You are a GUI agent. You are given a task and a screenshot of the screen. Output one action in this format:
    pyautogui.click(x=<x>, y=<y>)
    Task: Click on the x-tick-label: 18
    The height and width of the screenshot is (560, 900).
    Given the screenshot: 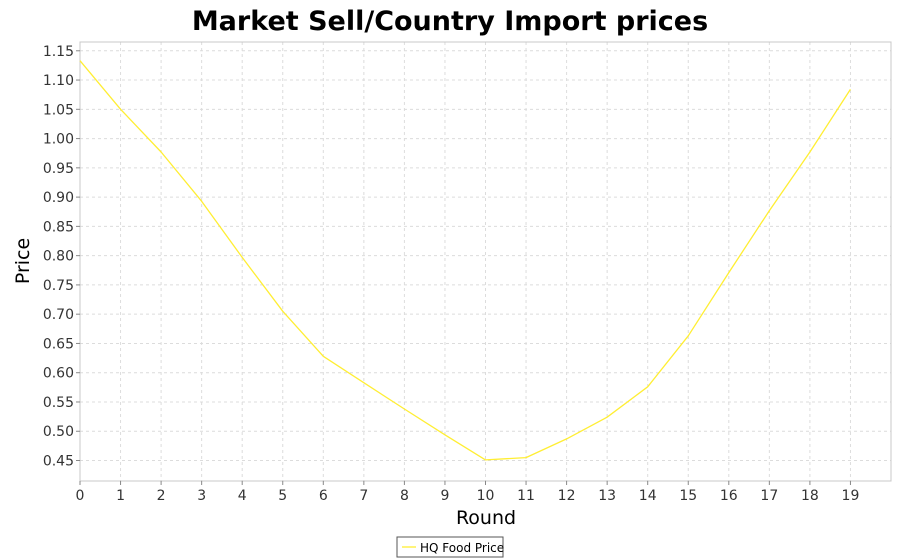 What is the action you would take?
    pyautogui.click(x=810, y=496)
    